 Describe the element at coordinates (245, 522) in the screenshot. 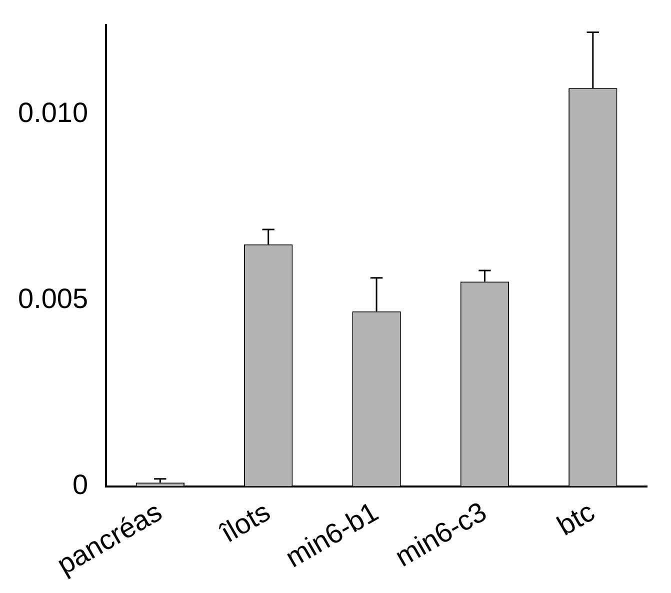

I see `x-tick-label: îlots` at that location.